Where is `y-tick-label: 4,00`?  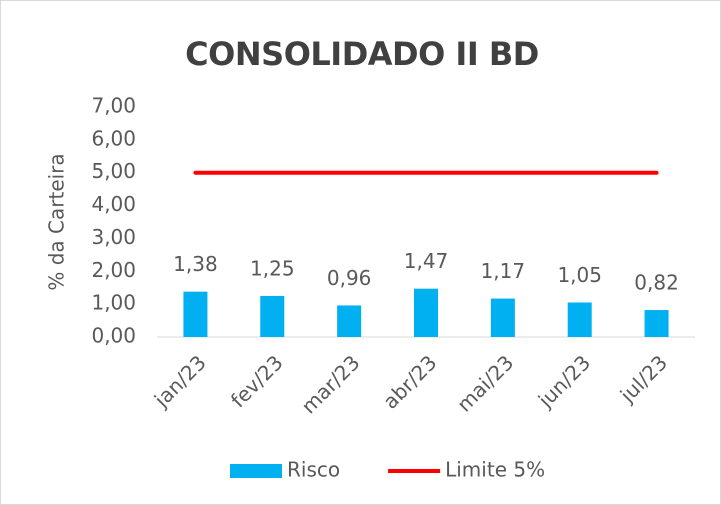
y-tick-label: 4,00 is located at coordinates (113, 204).